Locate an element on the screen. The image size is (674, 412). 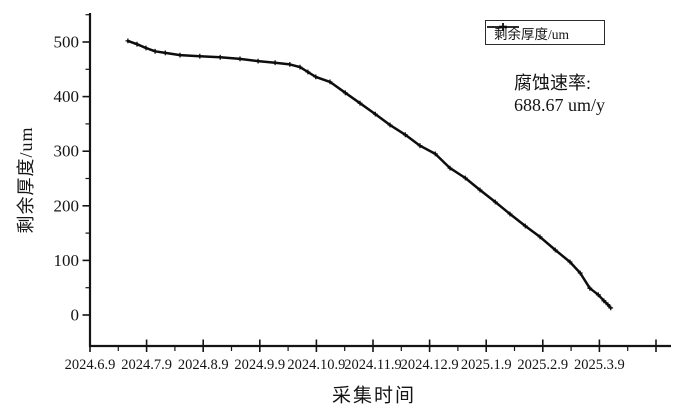
corrosion-rate-annotation: 腐蚀速率: 688.67 um/y is located at coordinates (559, 94).